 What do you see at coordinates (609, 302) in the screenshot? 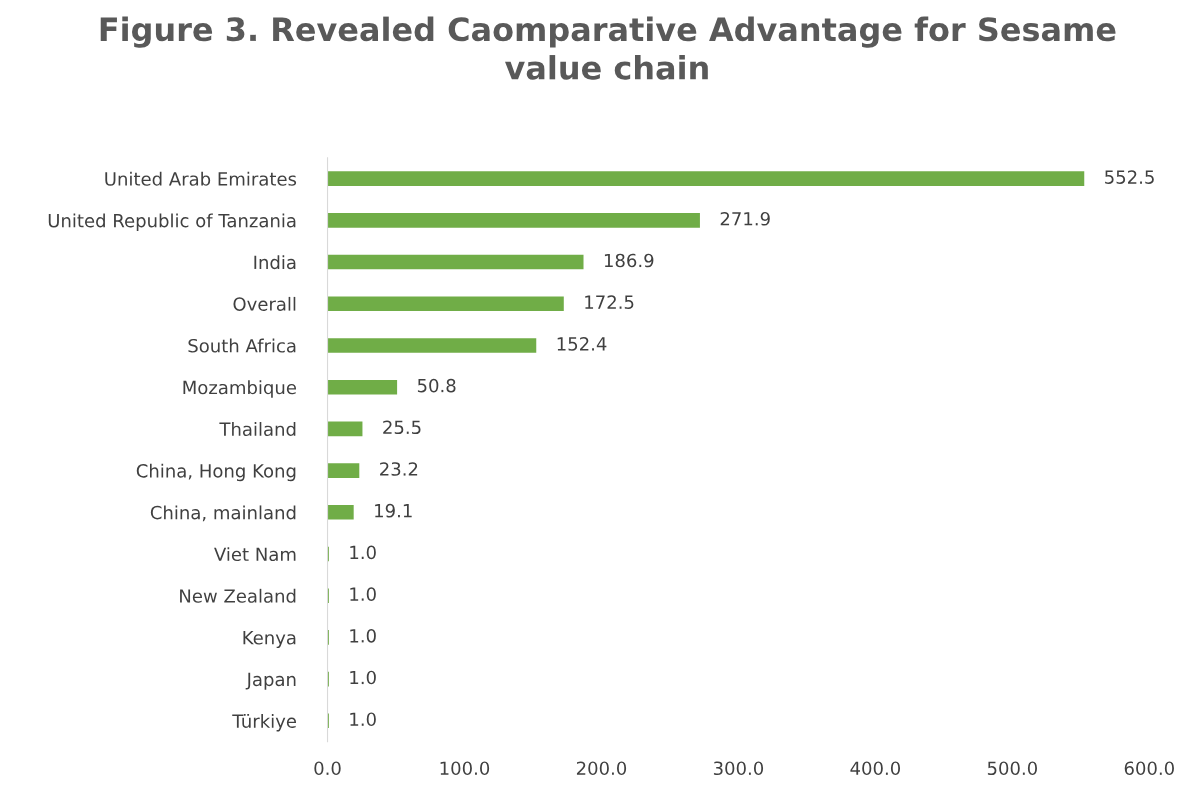
I see `data-label: 172.5` at bounding box center [609, 302].